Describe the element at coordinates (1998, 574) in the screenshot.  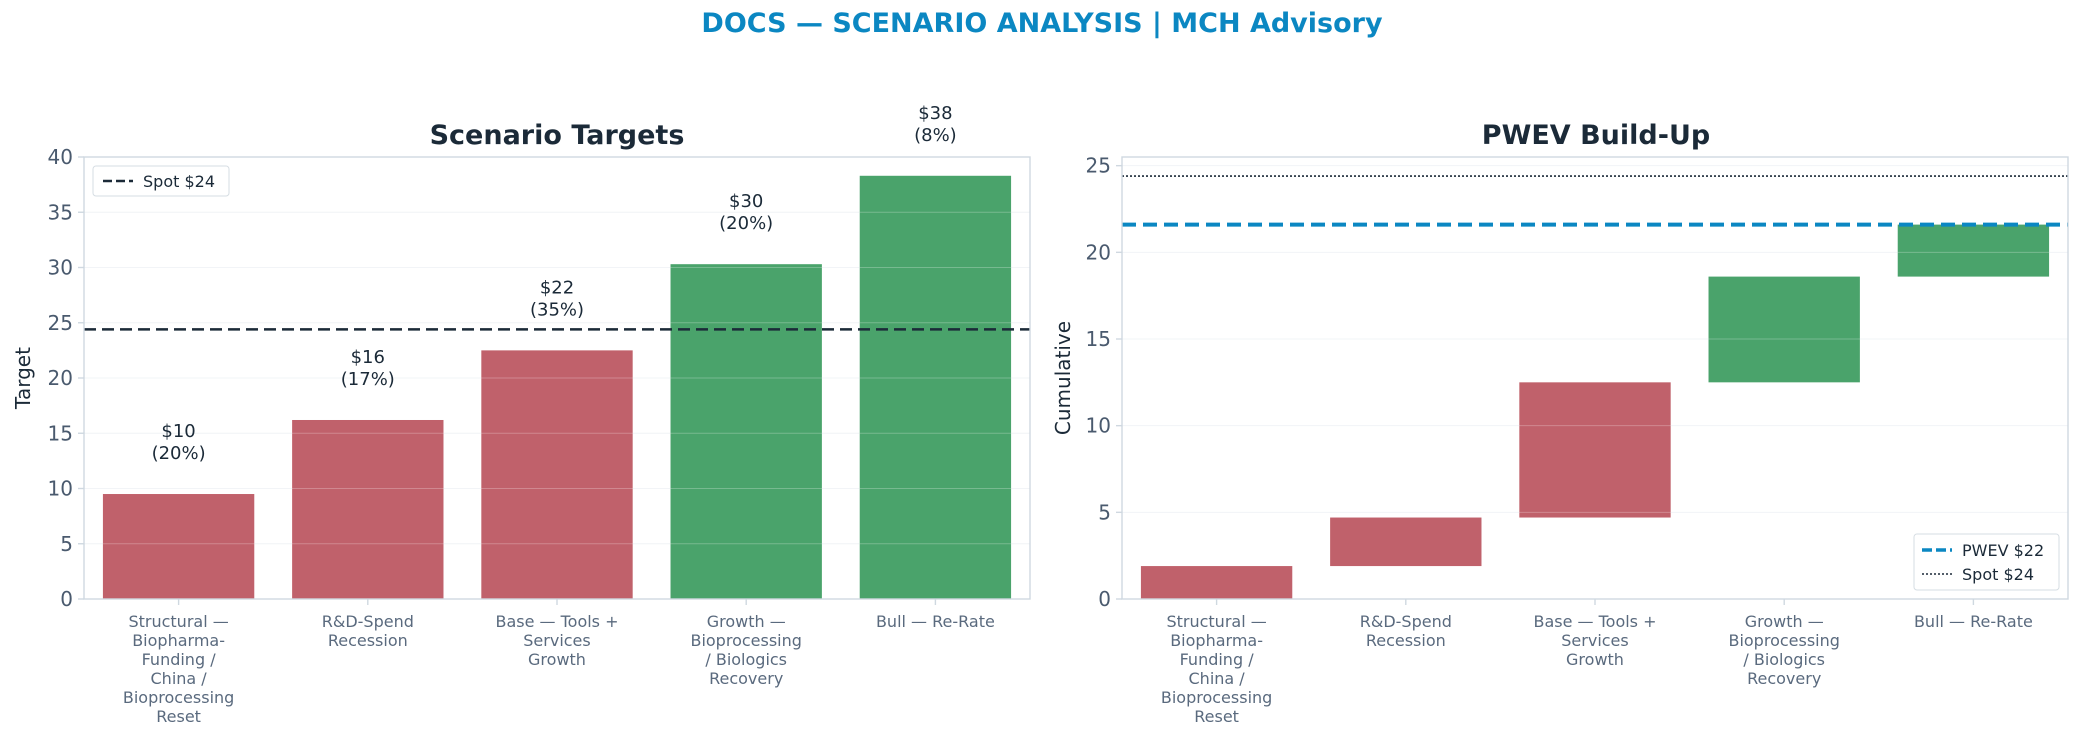
I see `pwev-legend-label-2: Spot $24` at that location.